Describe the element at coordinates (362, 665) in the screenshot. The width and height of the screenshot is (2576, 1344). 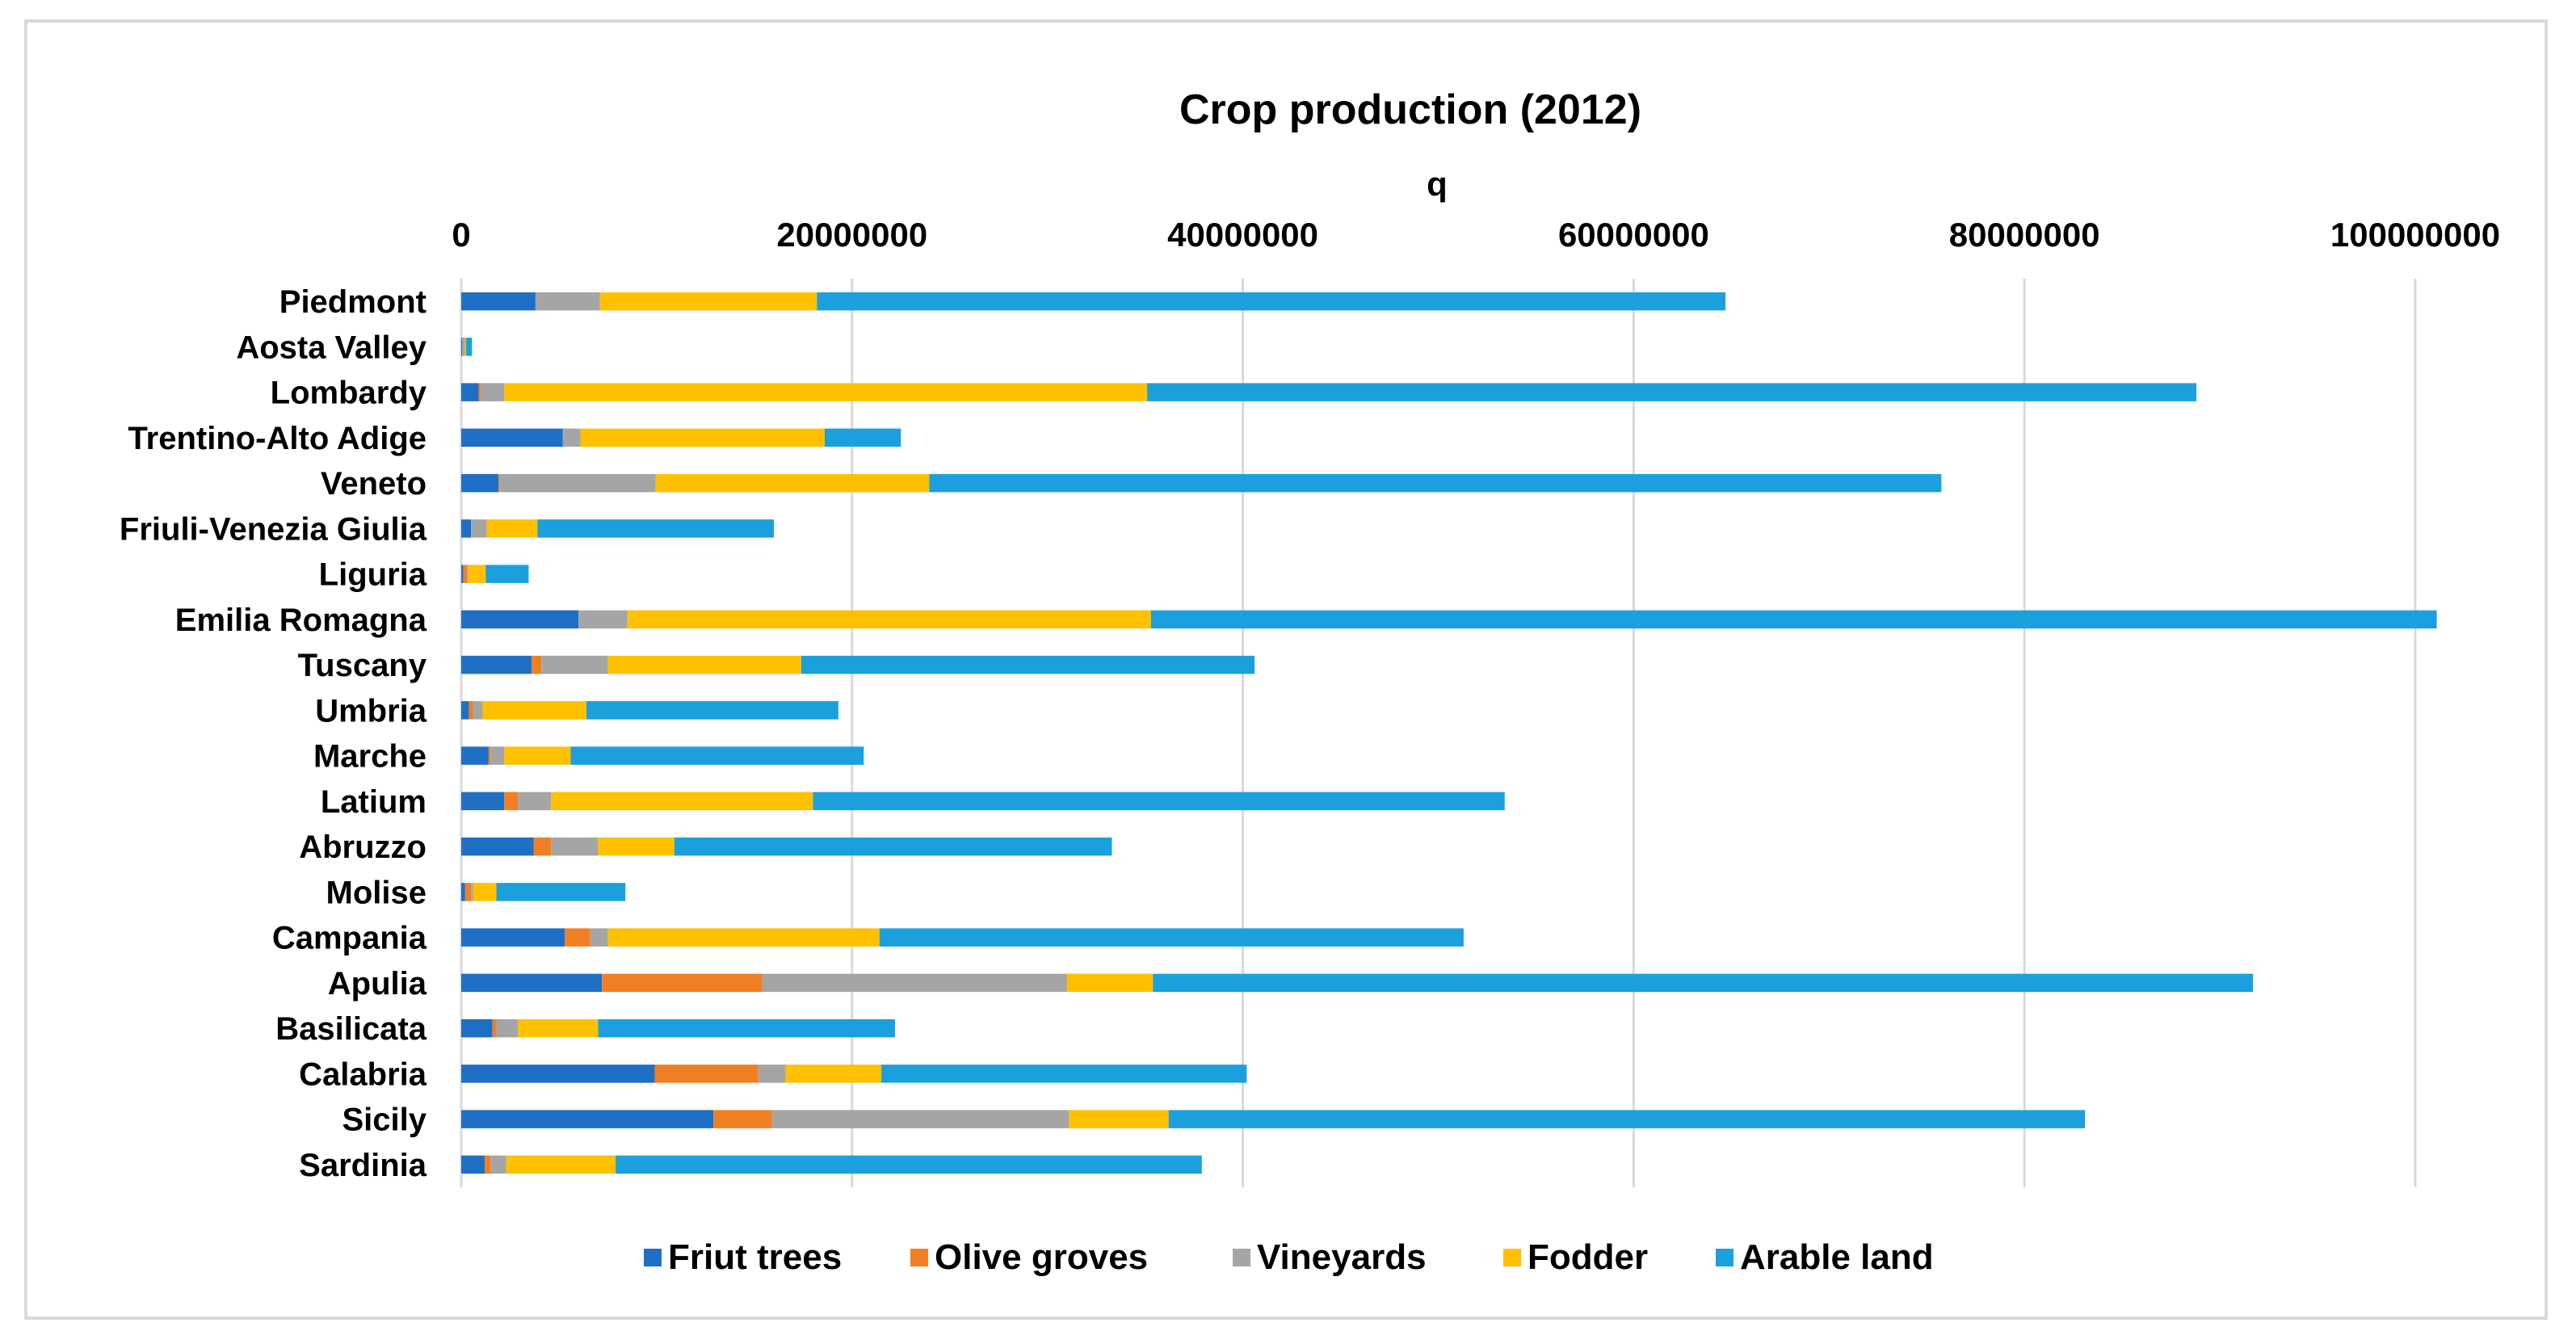
I see `category-label: Tuscany` at that location.